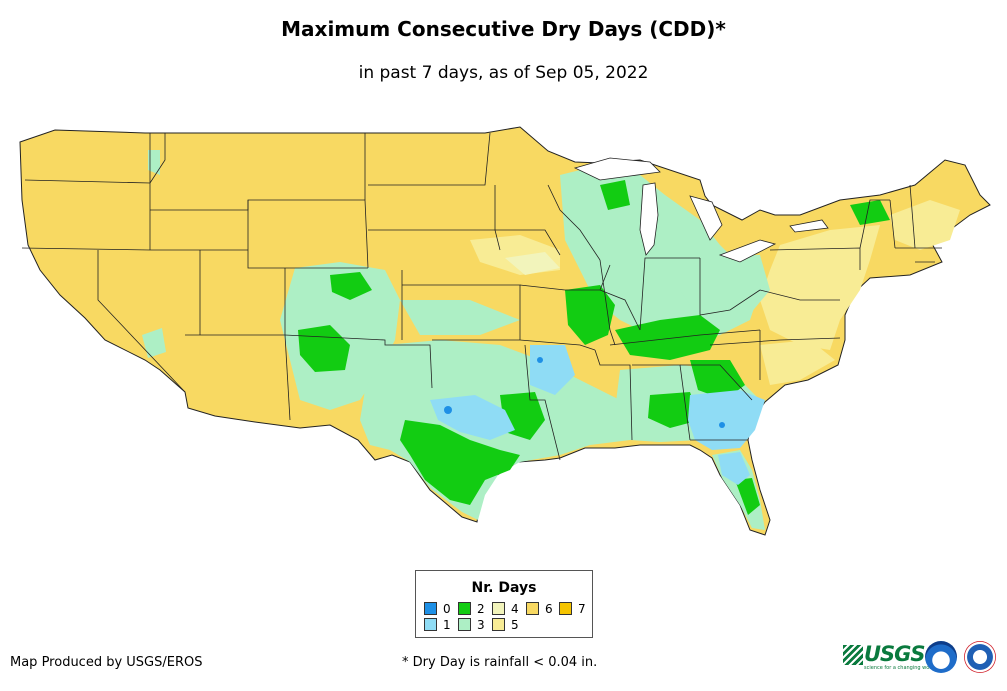 The height and width of the screenshot is (691, 1007). I want to click on nws-logo, so click(980, 657).